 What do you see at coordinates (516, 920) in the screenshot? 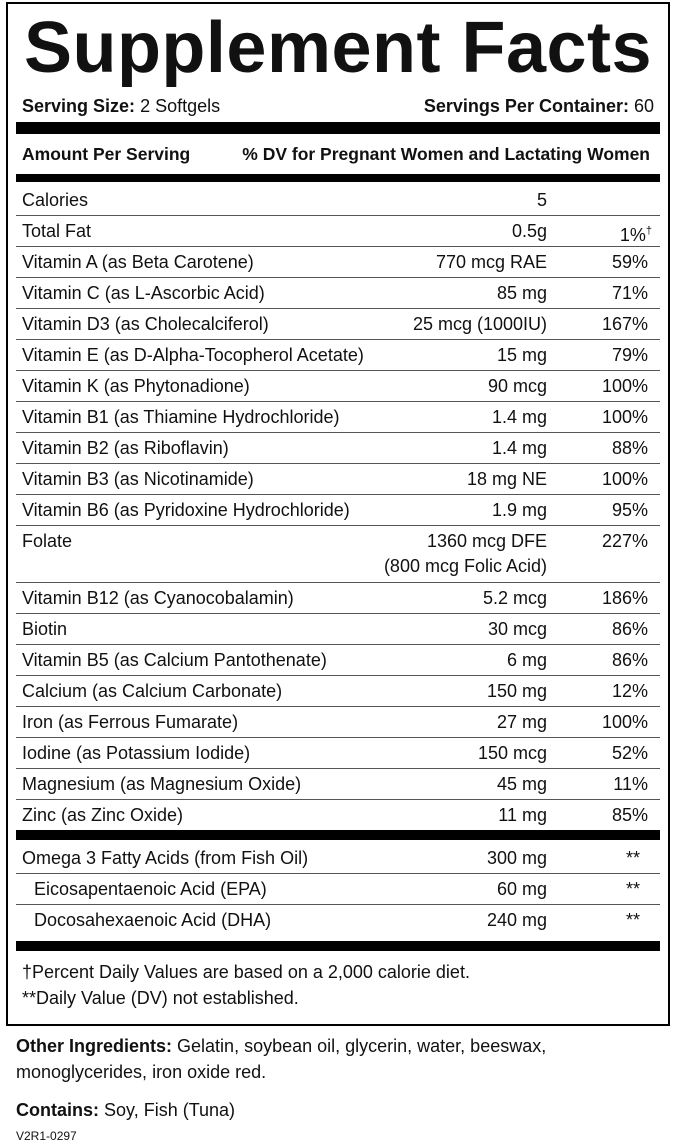
I see `amount: 240 mg` at bounding box center [516, 920].